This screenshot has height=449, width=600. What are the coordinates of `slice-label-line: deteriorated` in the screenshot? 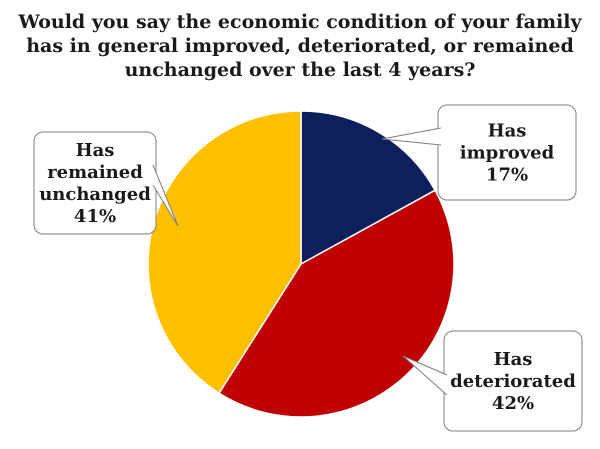 It's located at (513, 381).